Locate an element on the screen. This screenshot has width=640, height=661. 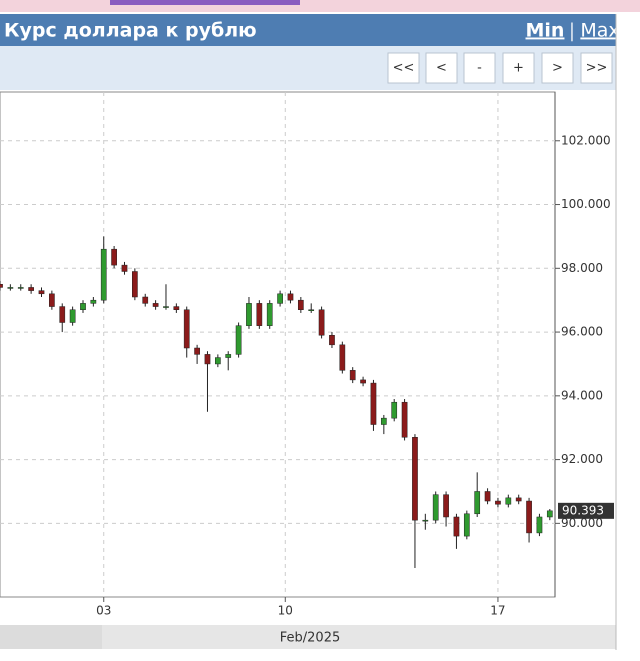
top-banner-accent is located at coordinates (205, 2).